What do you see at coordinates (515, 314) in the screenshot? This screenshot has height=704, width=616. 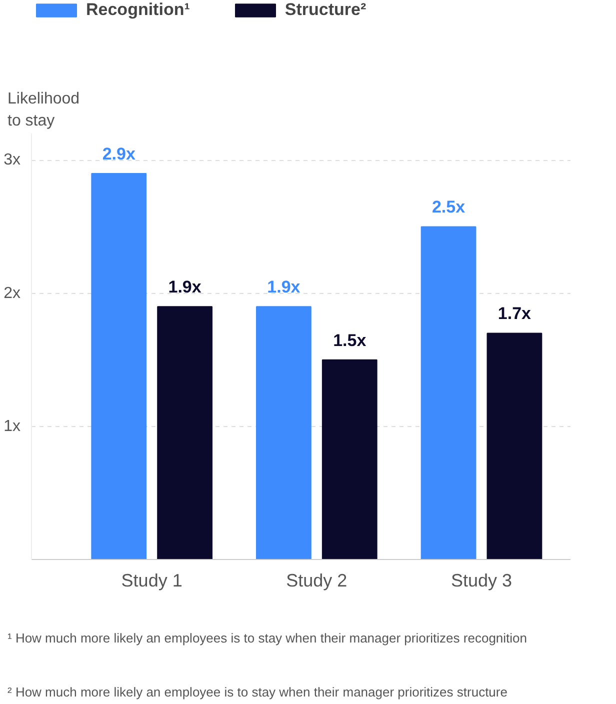 I see `text: 1.7x` at bounding box center [515, 314].